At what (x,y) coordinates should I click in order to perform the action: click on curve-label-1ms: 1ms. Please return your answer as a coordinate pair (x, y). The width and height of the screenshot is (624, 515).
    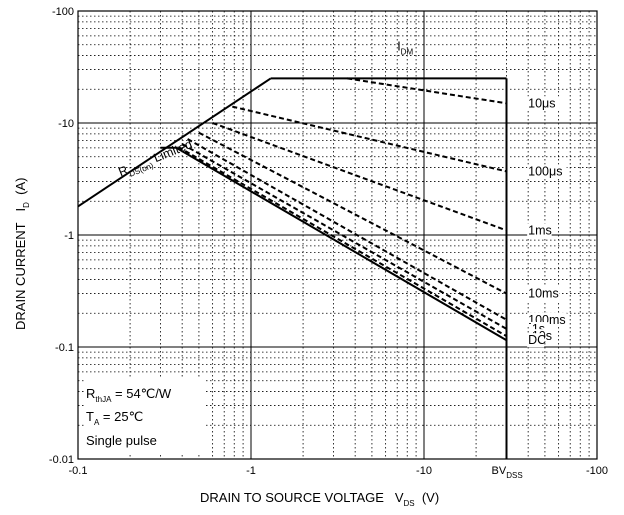
    Looking at the image, I should click on (540, 230).